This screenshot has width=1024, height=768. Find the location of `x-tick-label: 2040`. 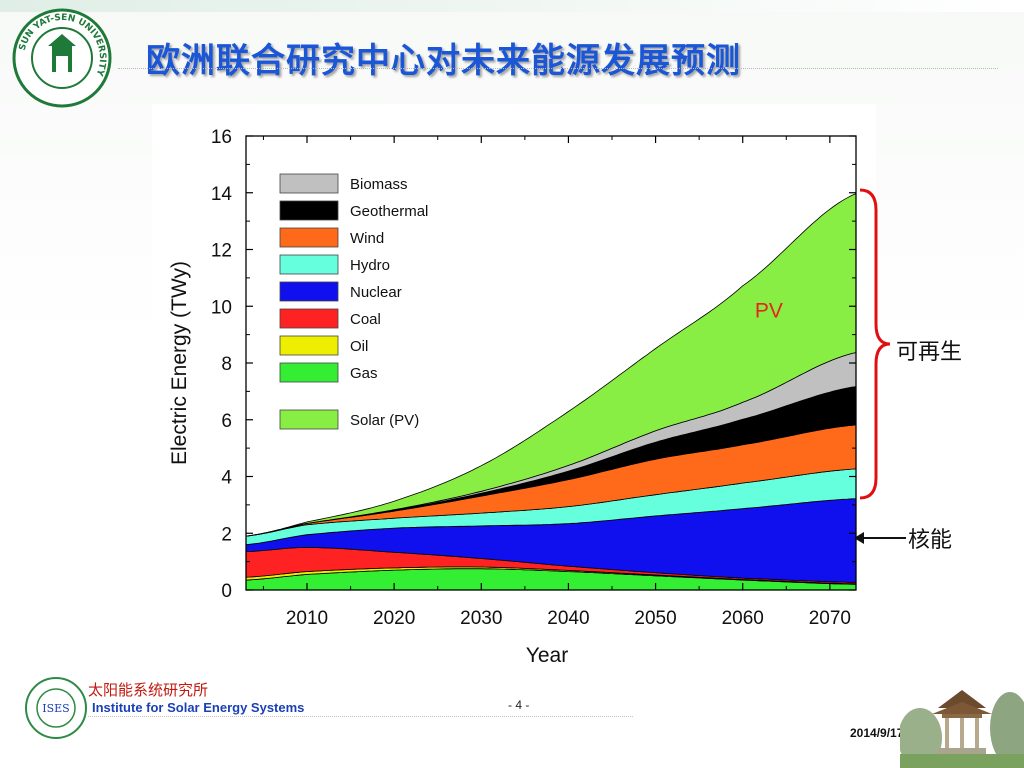

x-tick-label: 2040 is located at coordinates (568, 618).